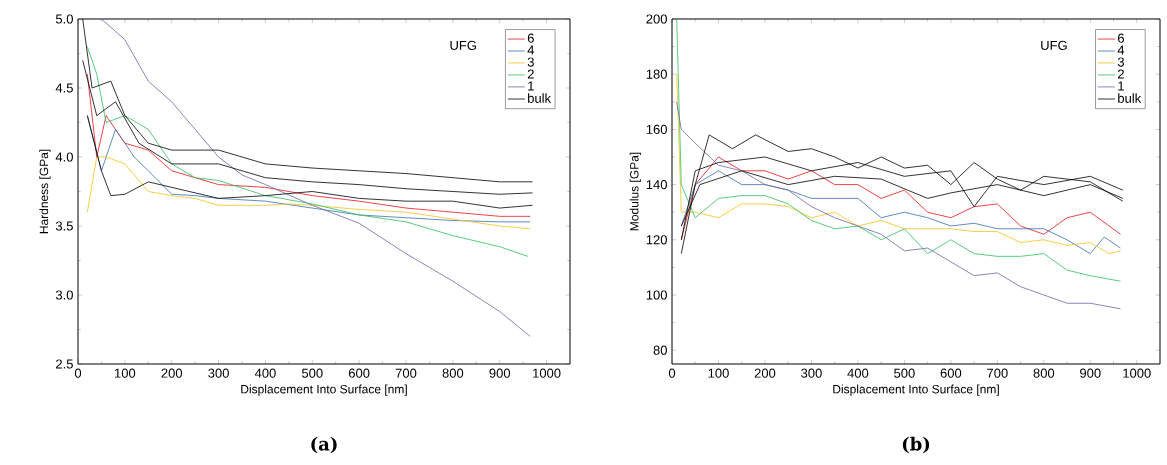 This screenshot has width=1167, height=465. I want to click on y-tick-label: 3.0, so click(64, 295).